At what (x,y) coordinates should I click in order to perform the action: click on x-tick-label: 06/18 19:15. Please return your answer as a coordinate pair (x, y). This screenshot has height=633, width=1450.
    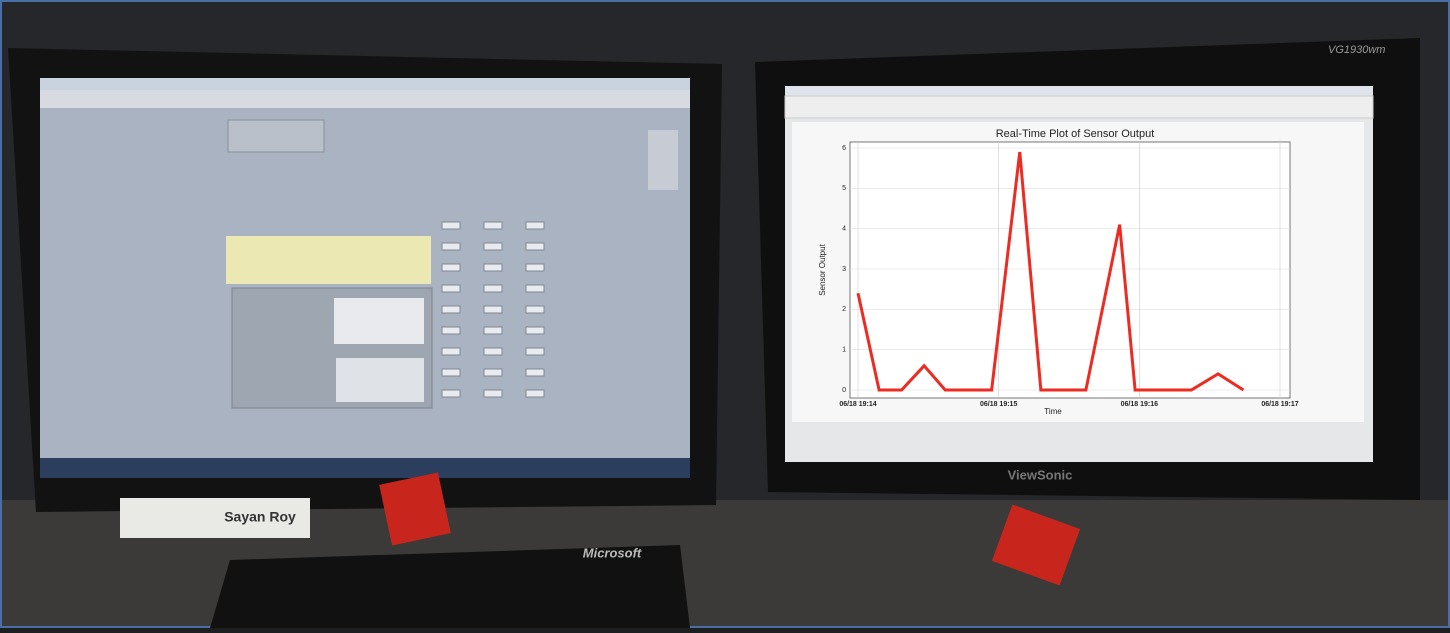
    Looking at the image, I should click on (998, 404).